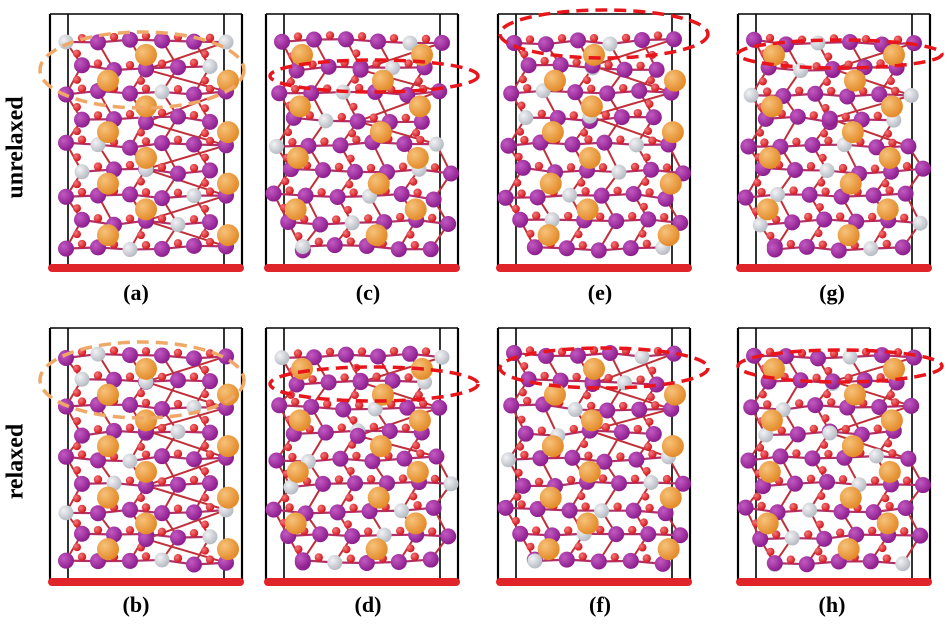 The image size is (948, 624). I want to click on panel-label-a: (a), so click(136, 292).